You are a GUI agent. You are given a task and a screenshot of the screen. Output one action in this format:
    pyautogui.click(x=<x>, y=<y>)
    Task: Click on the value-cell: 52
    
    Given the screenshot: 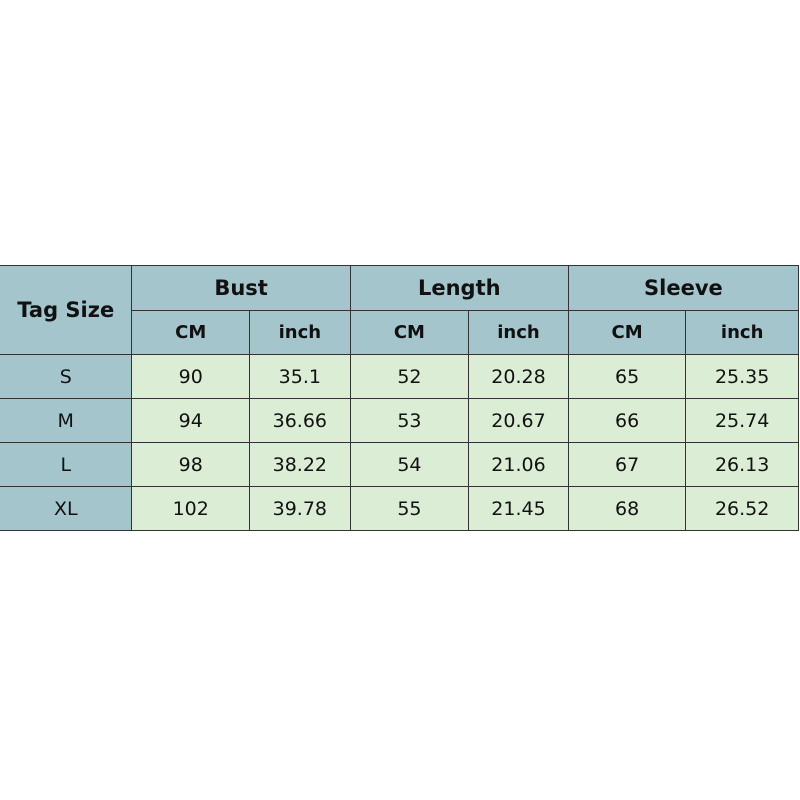 What is the action you would take?
    pyautogui.click(x=409, y=376)
    